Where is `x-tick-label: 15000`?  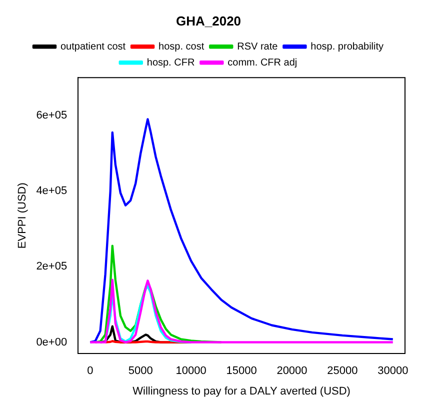 x-tick-label: 15000 is located at coordinates (241, 371).